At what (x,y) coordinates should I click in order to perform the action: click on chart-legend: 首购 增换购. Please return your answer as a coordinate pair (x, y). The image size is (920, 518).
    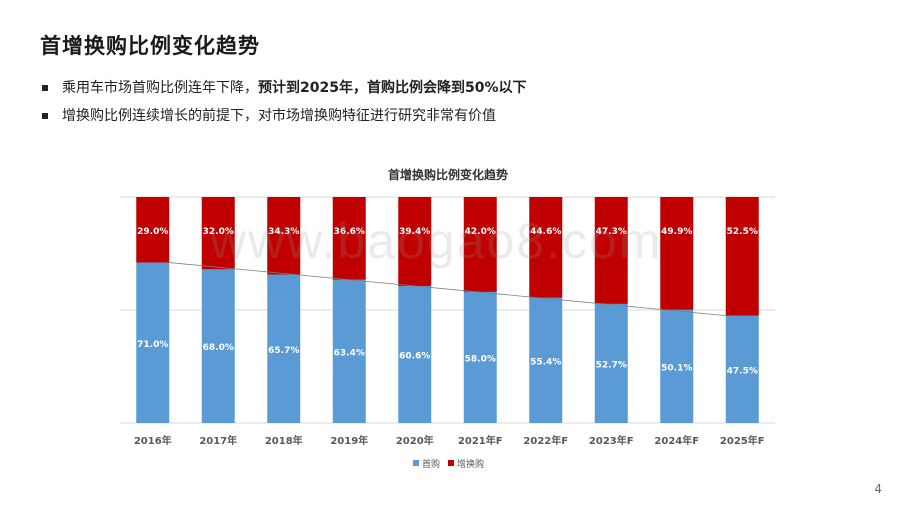
    Looking at the image, I should click on (448, 464).